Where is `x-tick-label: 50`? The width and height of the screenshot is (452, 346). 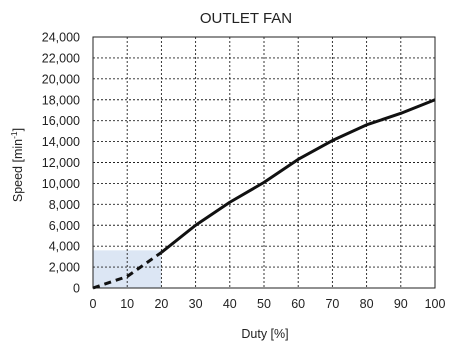
x-tick-label: 50 is located at coordinates (264, 304).